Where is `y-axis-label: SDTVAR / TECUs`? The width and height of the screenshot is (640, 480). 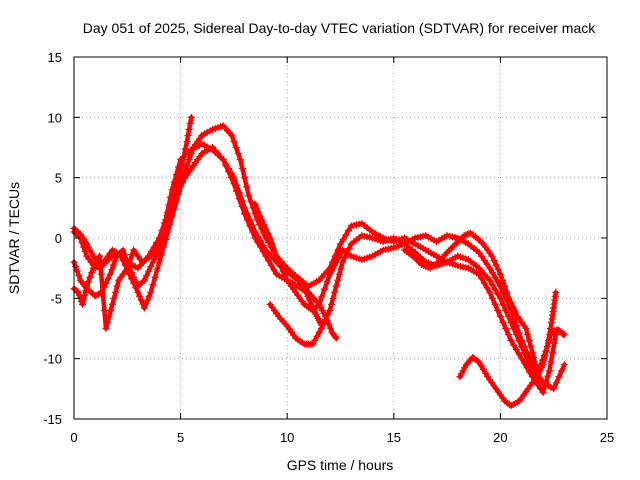
y-axis-label: SDTVAR / TECUs is located at coordinates (14, 238).